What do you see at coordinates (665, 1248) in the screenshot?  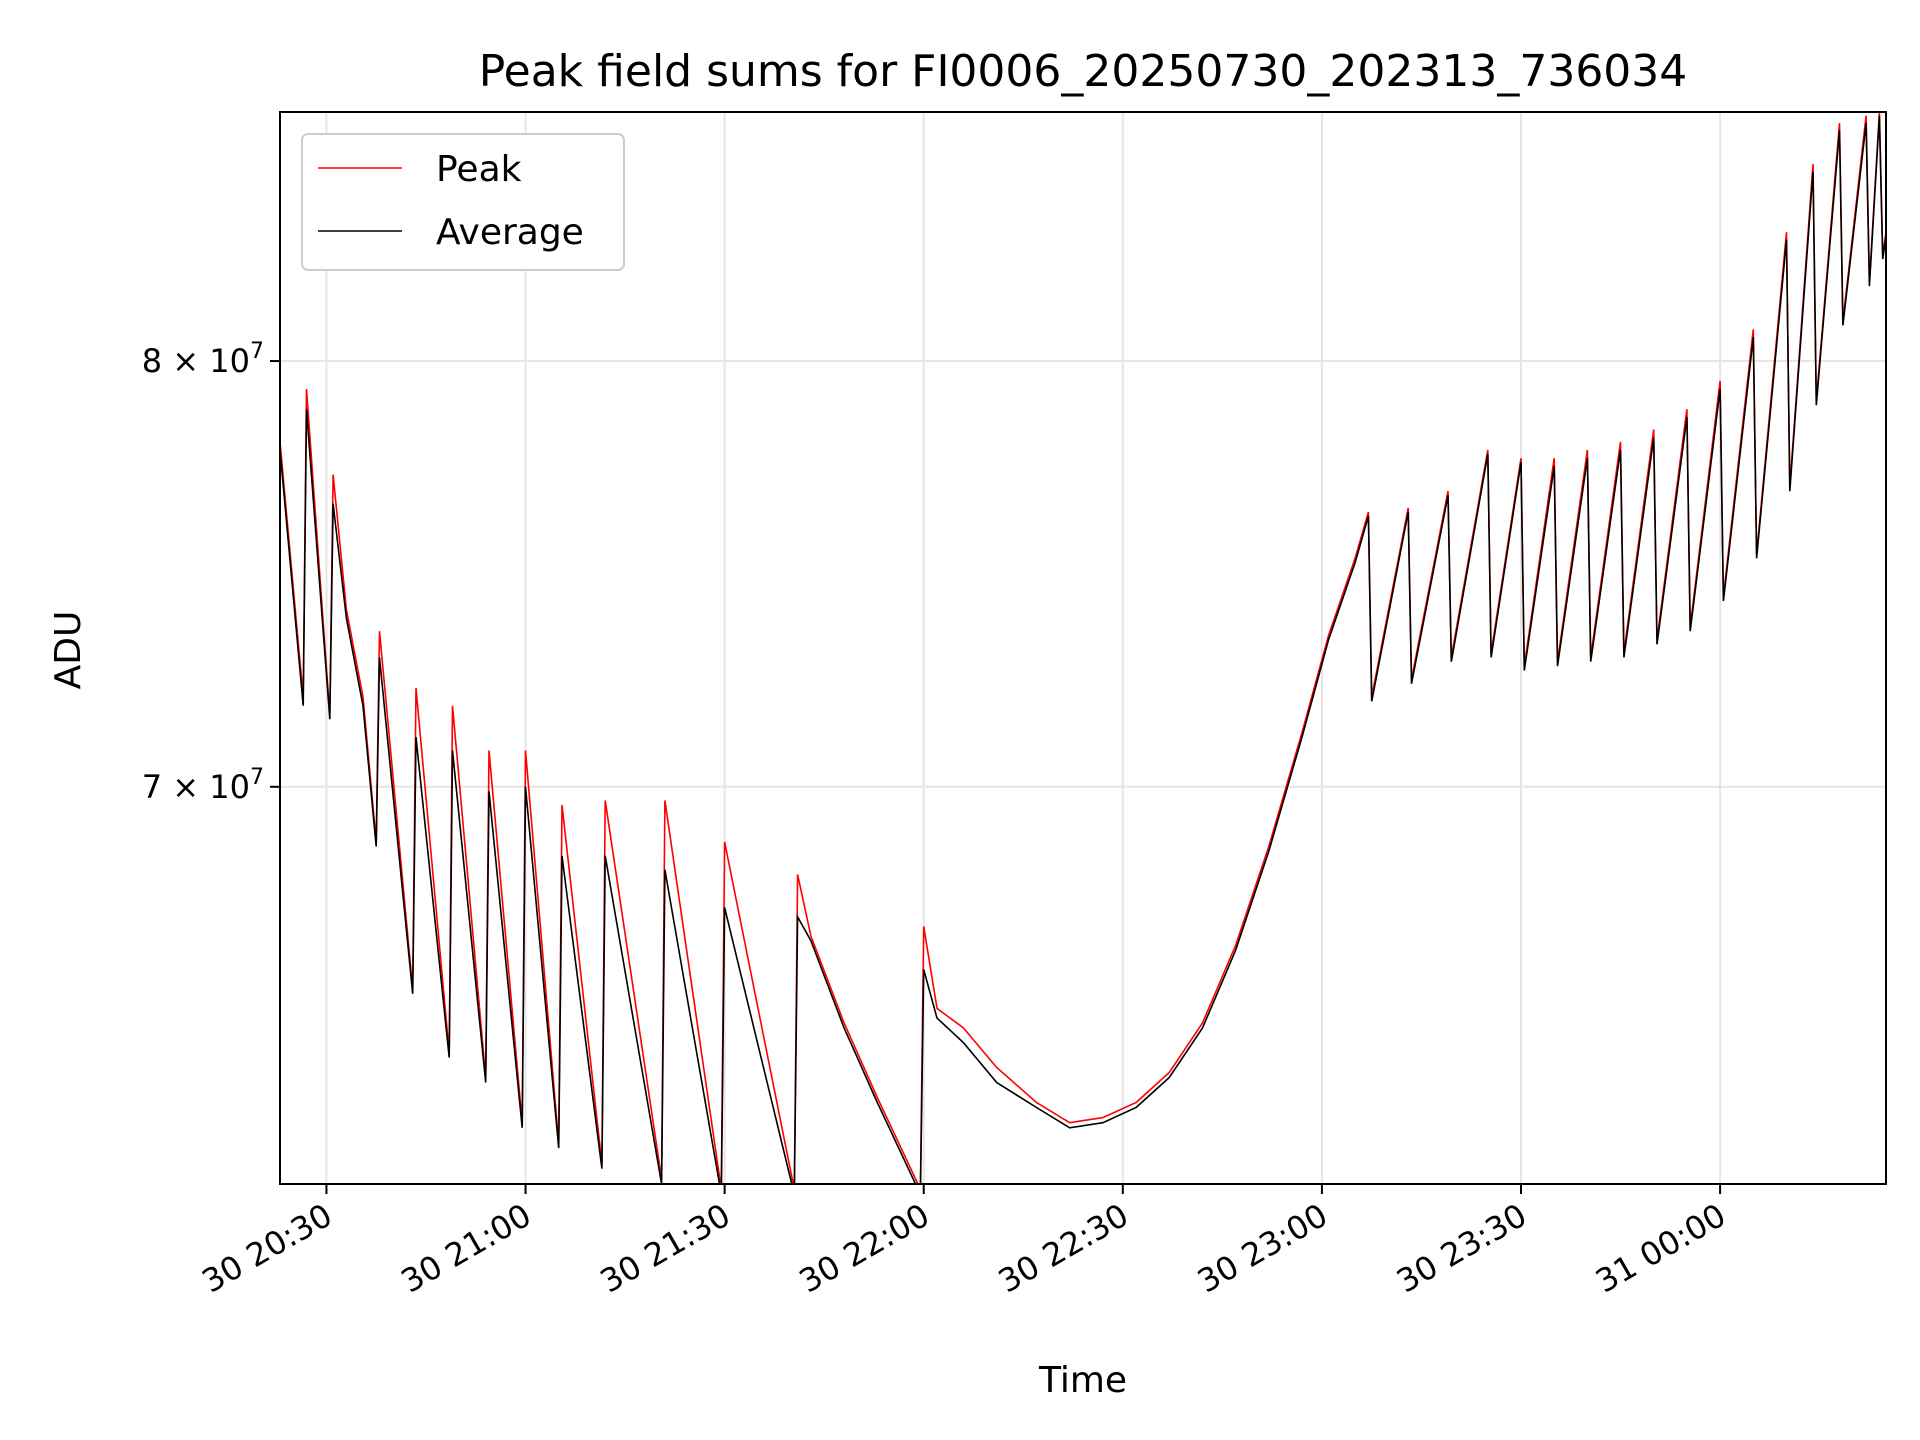 I see `x-tick-label: 30 21:30` at bounding box center [665, 1248].